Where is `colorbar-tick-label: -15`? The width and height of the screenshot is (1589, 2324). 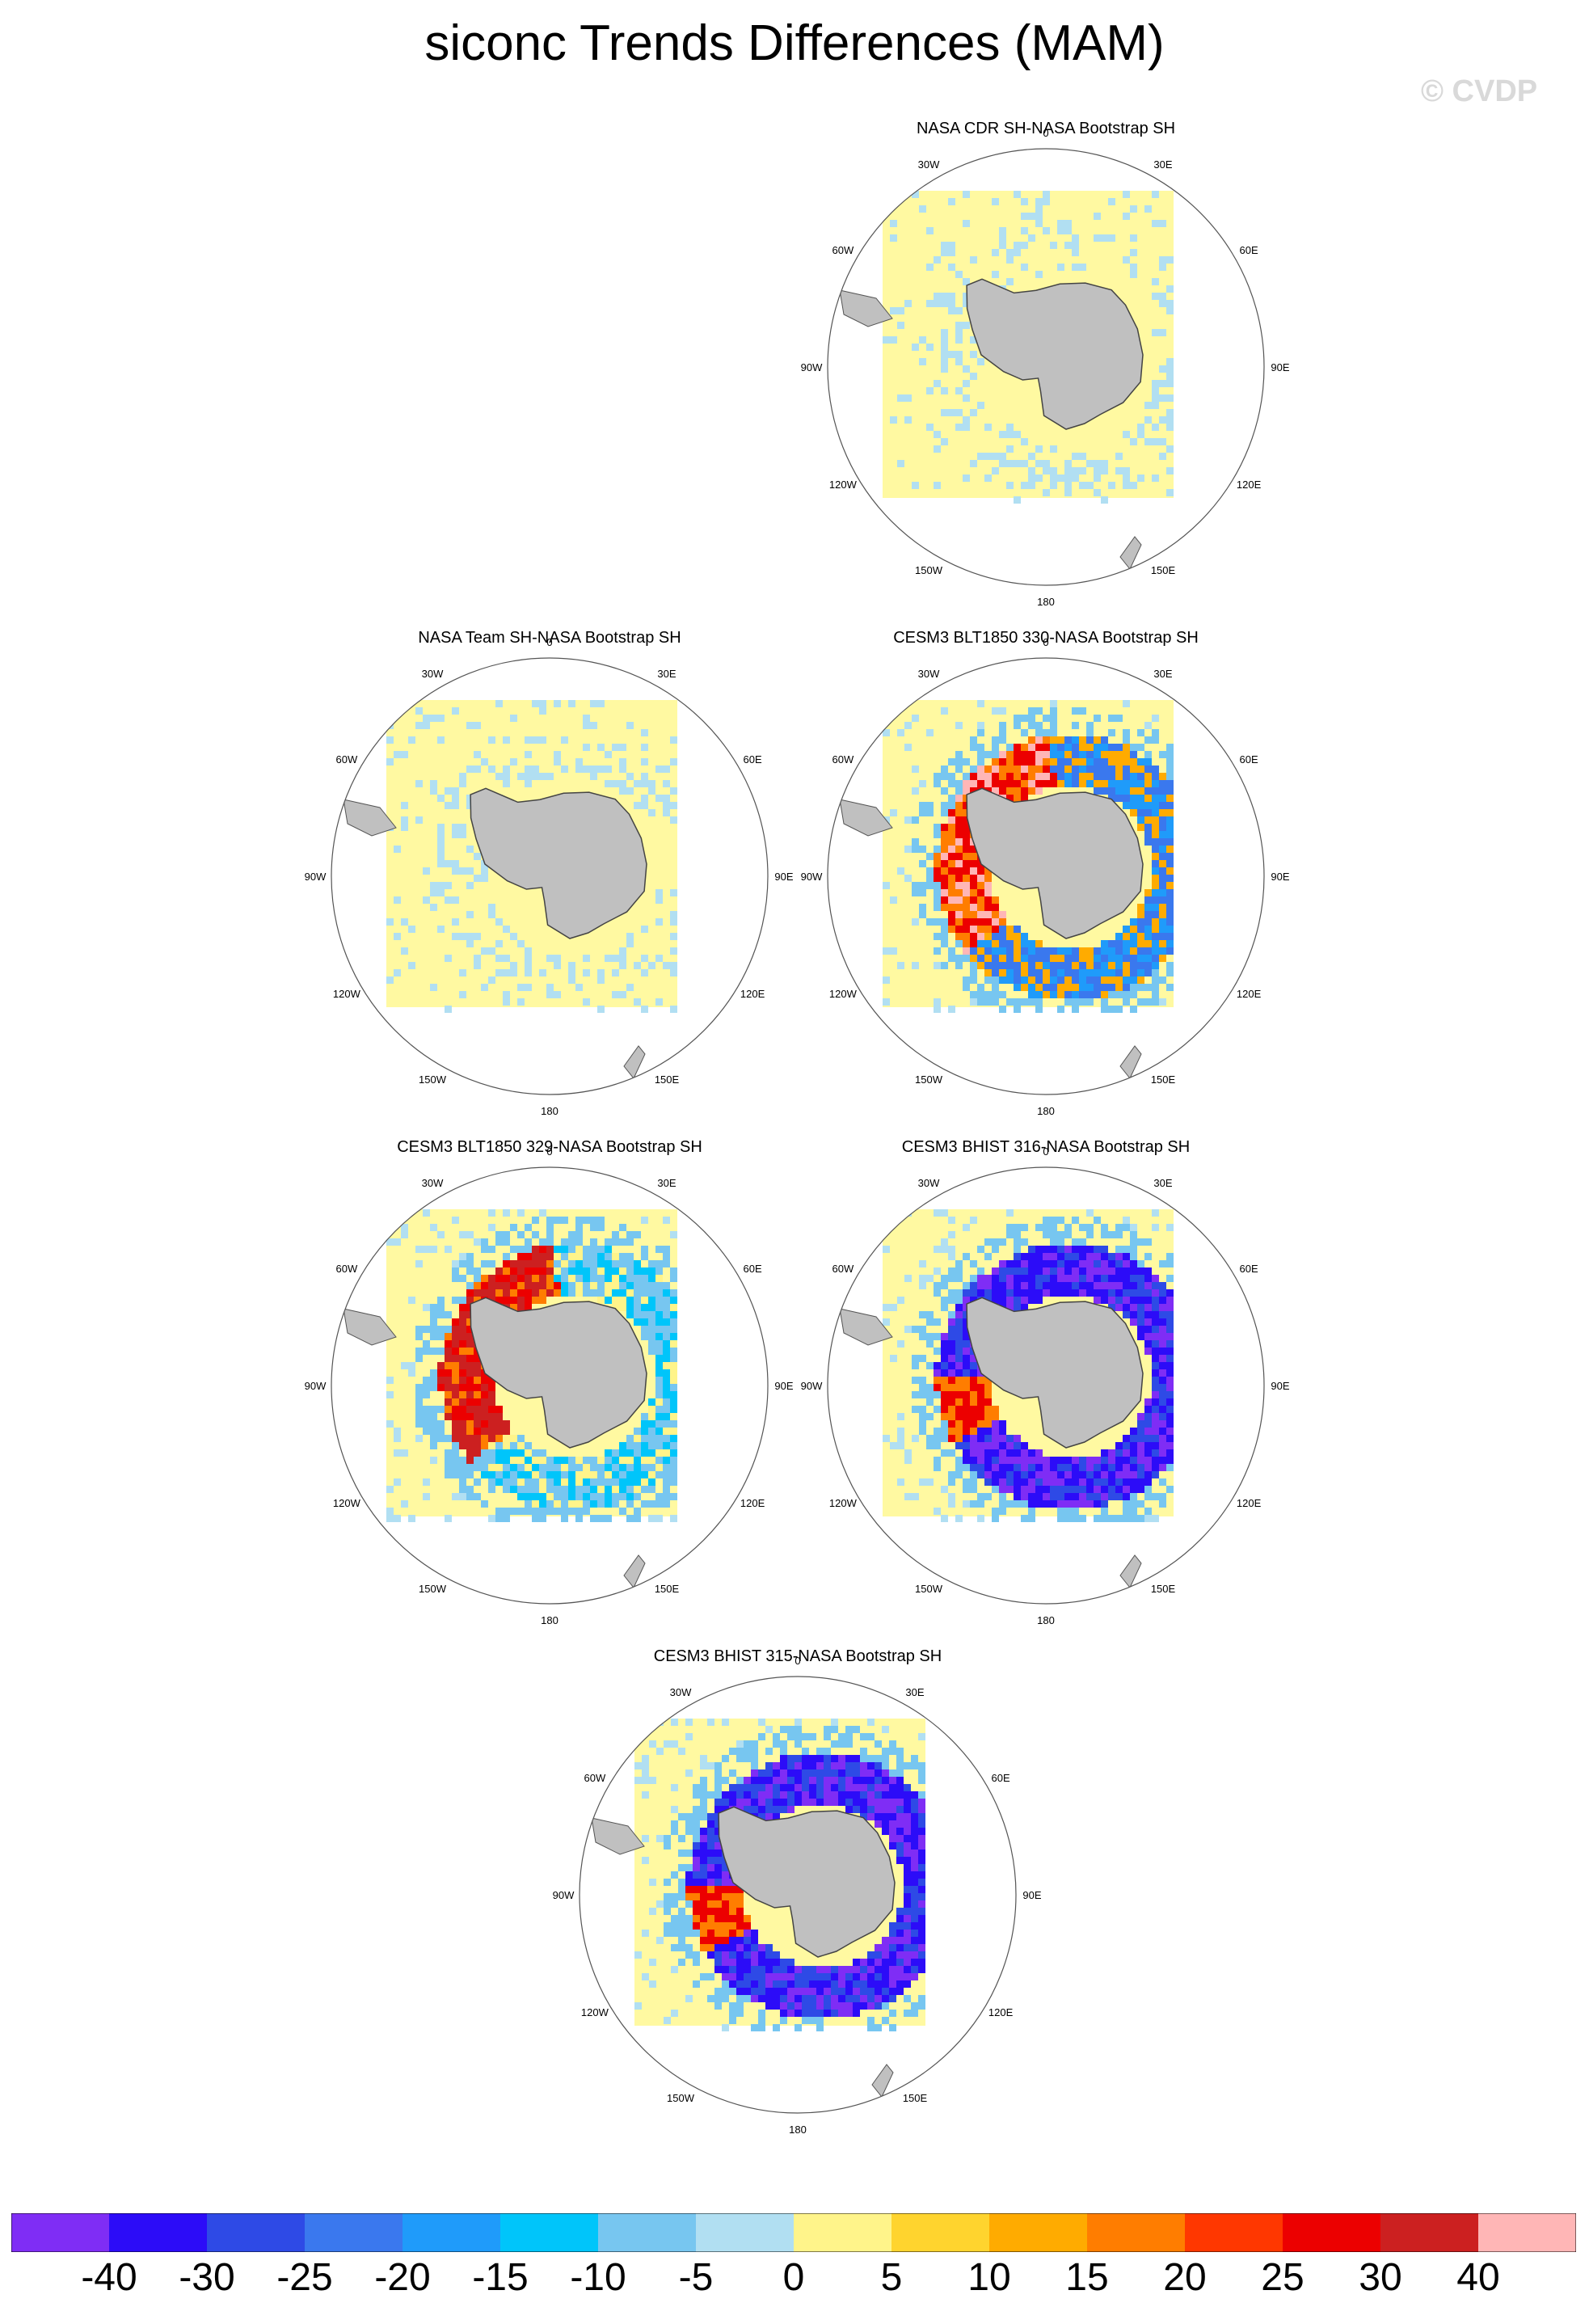
colorbar-tick-label: -15 is located at coordinates (500, 2277).